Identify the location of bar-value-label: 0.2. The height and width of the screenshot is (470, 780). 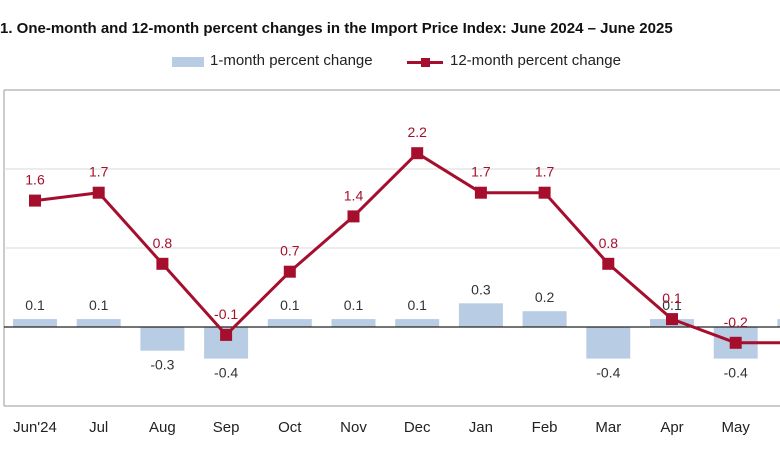
(545, 297).